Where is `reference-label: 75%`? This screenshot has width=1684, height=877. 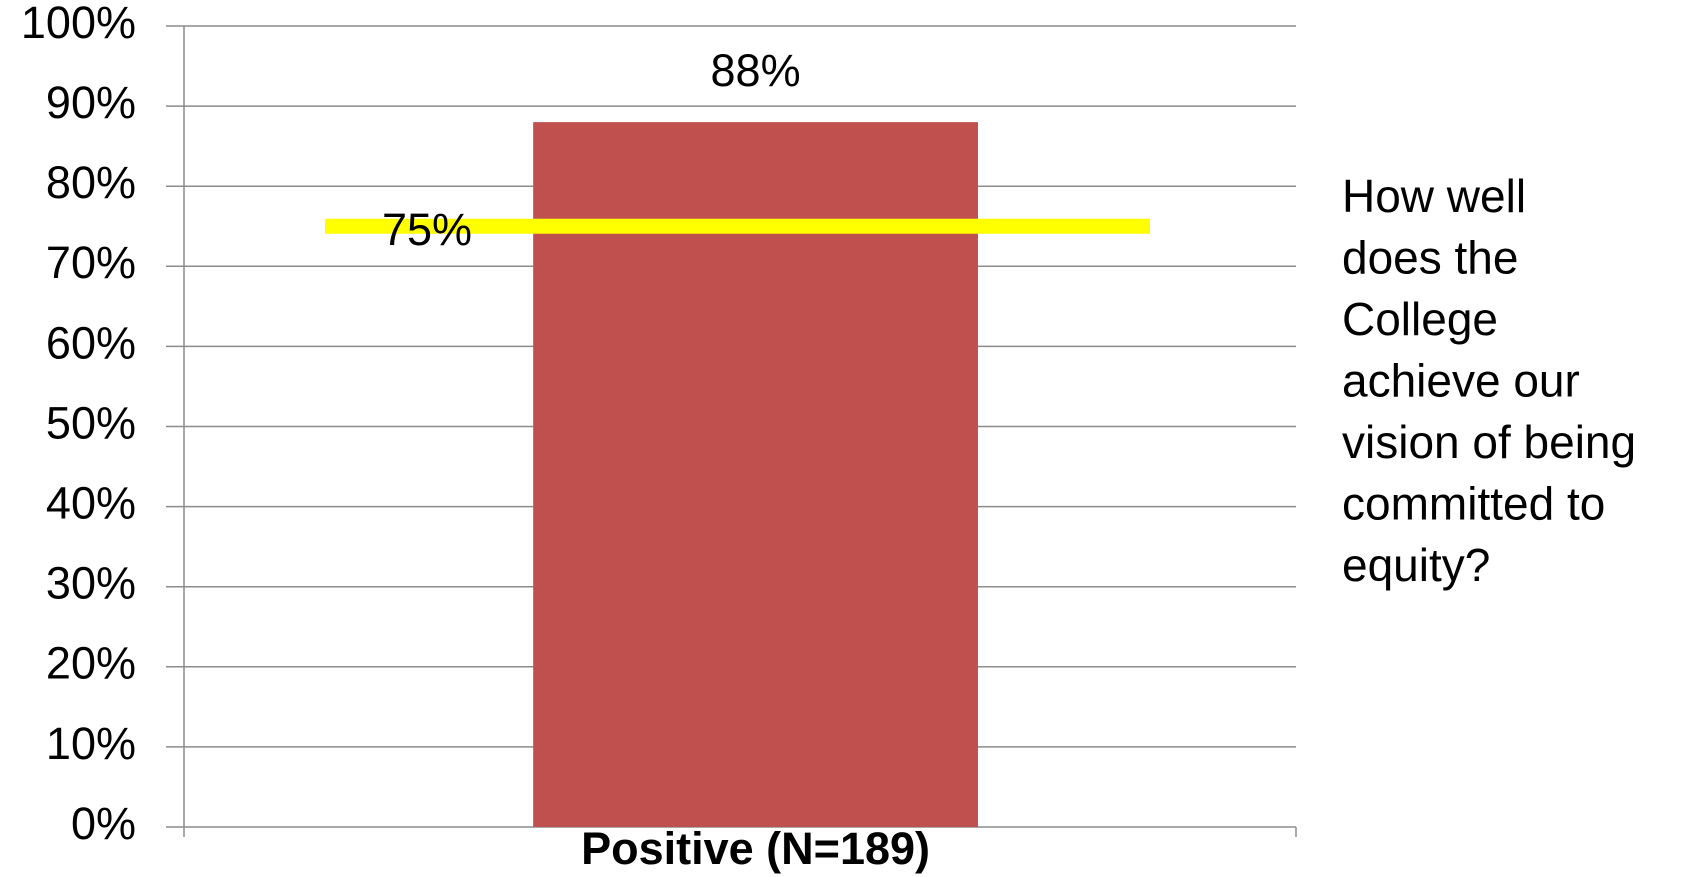 reference-label: 75% is located at coordinates (427, 229).